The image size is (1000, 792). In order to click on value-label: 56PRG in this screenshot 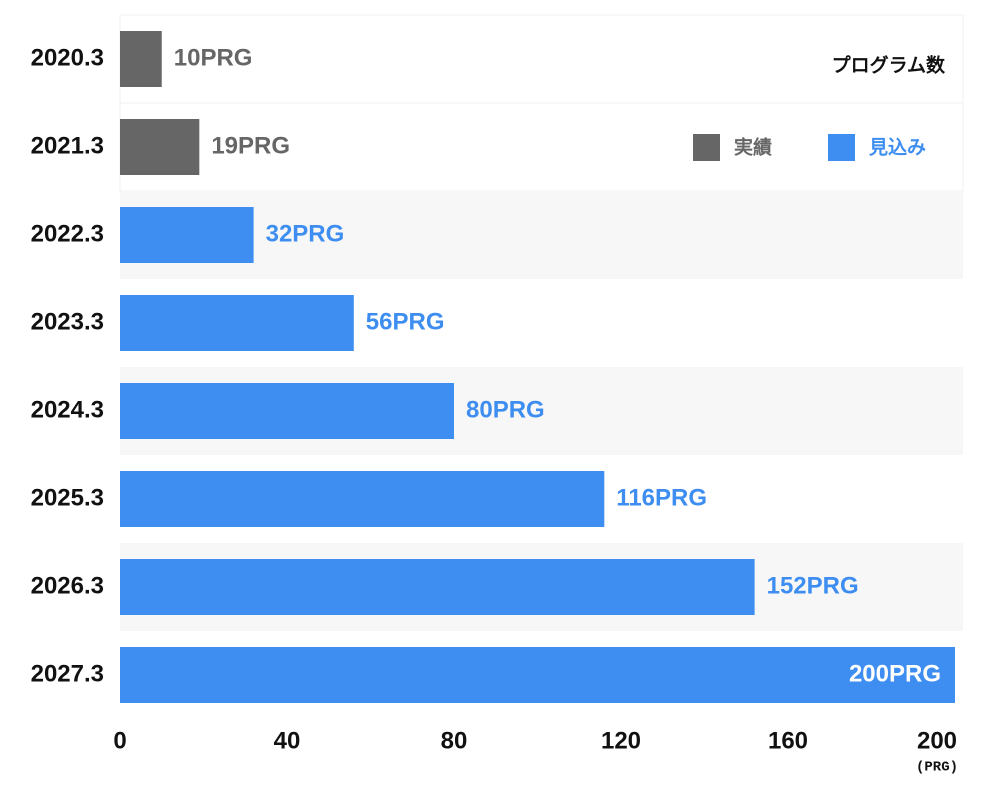, I will do `click(405, 321)`.